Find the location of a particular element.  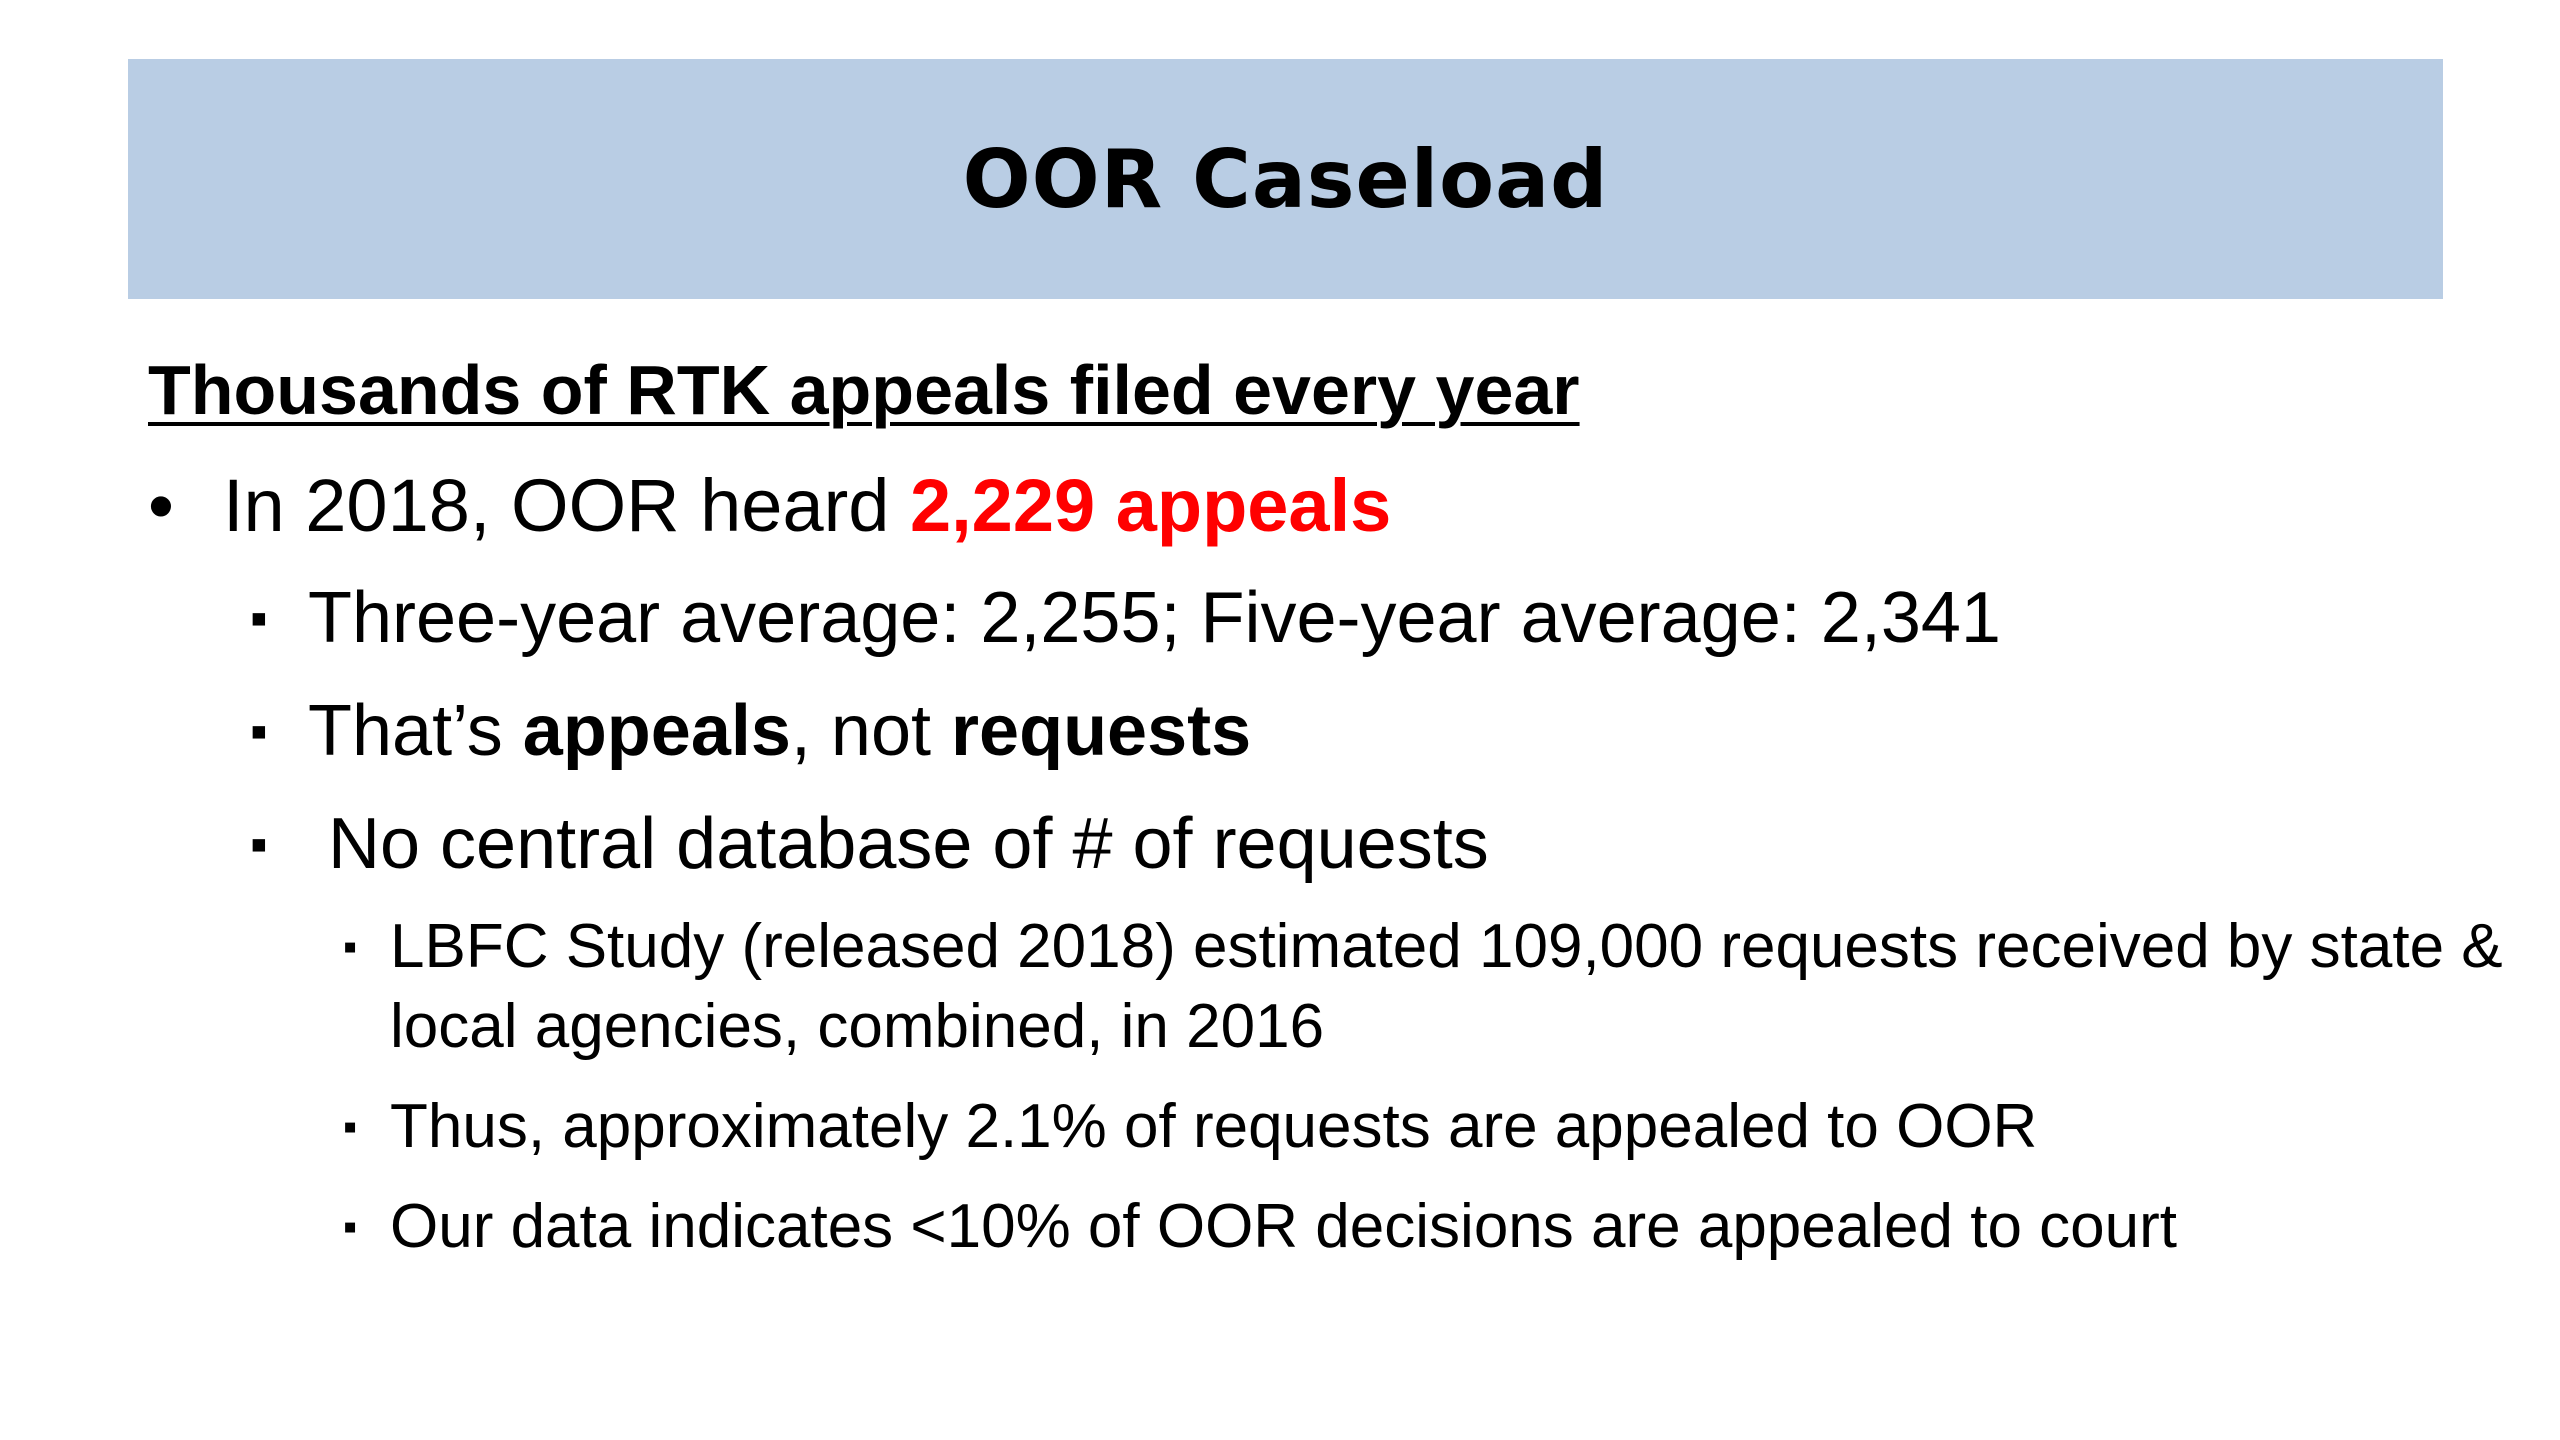

sub-bullet-no-database: ▪ No central database of # of requests is located at coordinates (1298, 844).